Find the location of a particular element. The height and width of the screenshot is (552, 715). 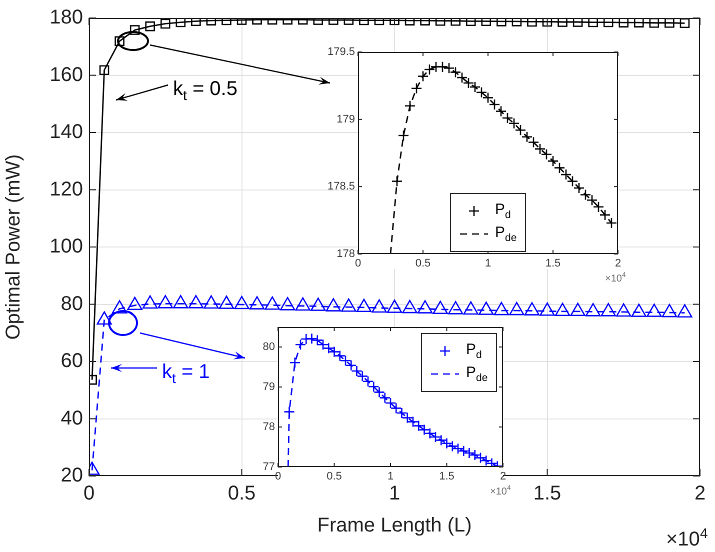

x-tick-label: 0 is located at coordinates (89, 493).